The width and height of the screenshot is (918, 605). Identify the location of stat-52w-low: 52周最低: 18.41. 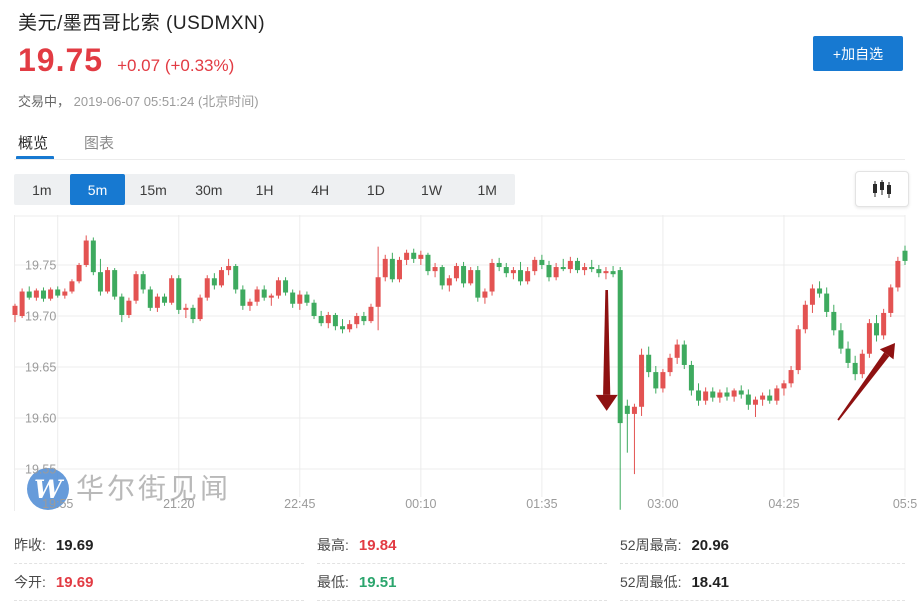
(762, 582).